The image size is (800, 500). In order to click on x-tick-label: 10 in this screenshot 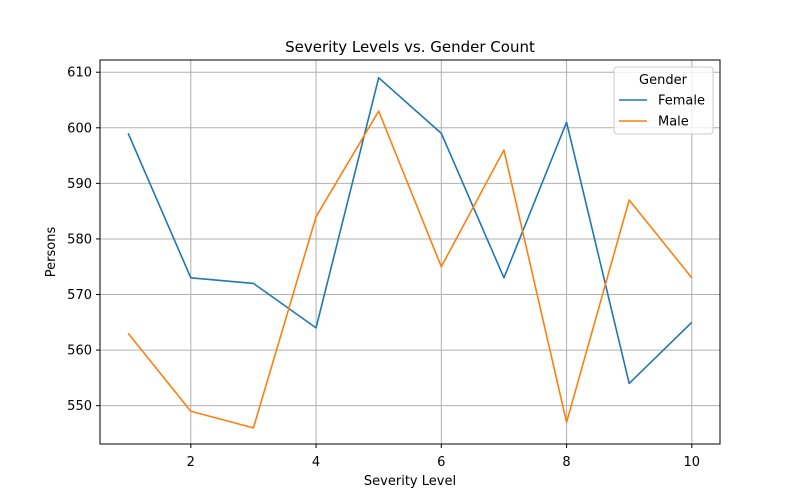, I will do `click(692, 462)`.